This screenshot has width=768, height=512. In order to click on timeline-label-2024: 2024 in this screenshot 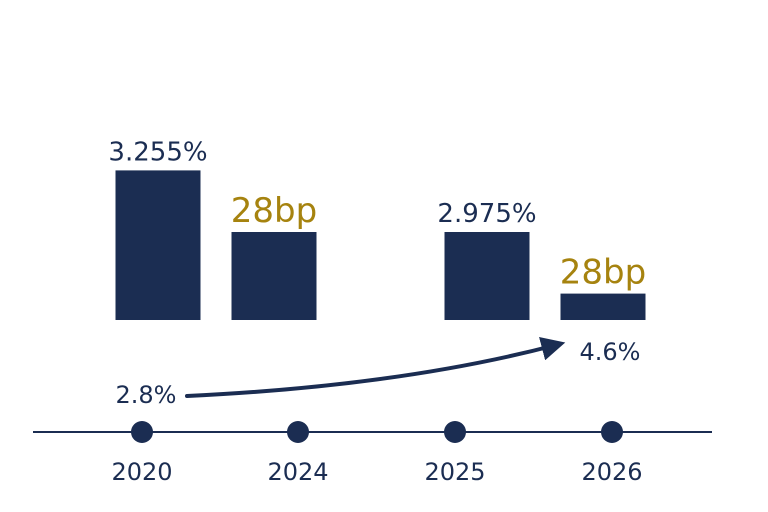, I will do `click(297, 472)`.